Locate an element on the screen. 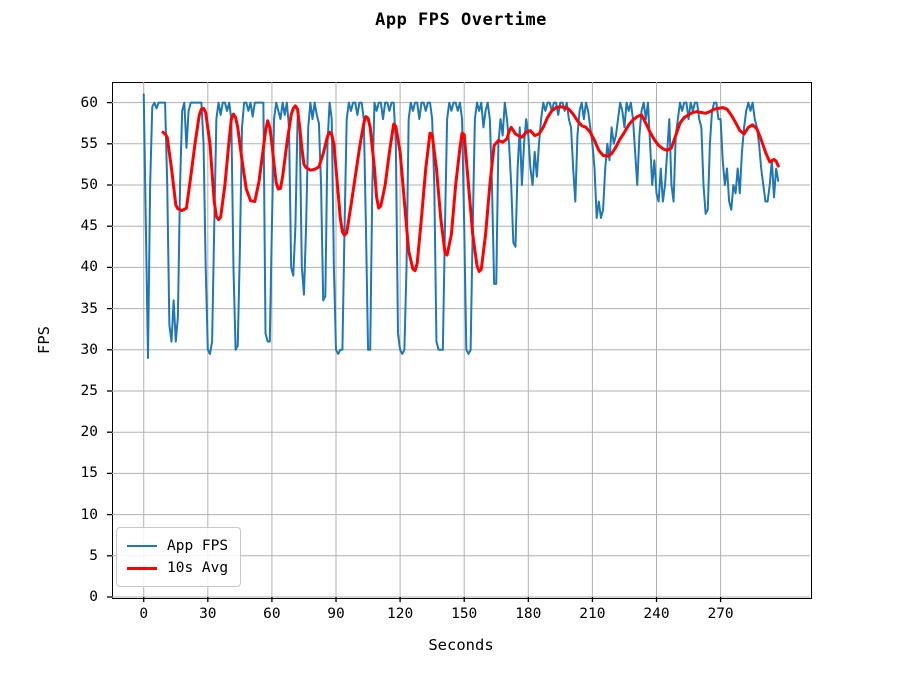 The image size is (900, 675). x-tick-label: 60 is located at coordinates (272, 614).